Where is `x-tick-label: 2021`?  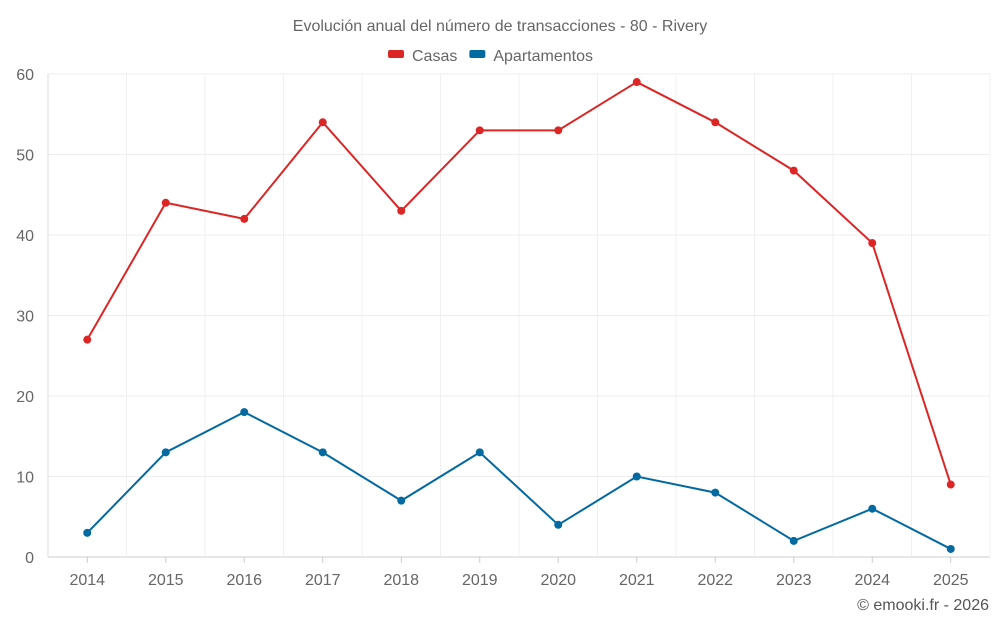 x-tick-label: 2021 is located at coordinates (637, 580).